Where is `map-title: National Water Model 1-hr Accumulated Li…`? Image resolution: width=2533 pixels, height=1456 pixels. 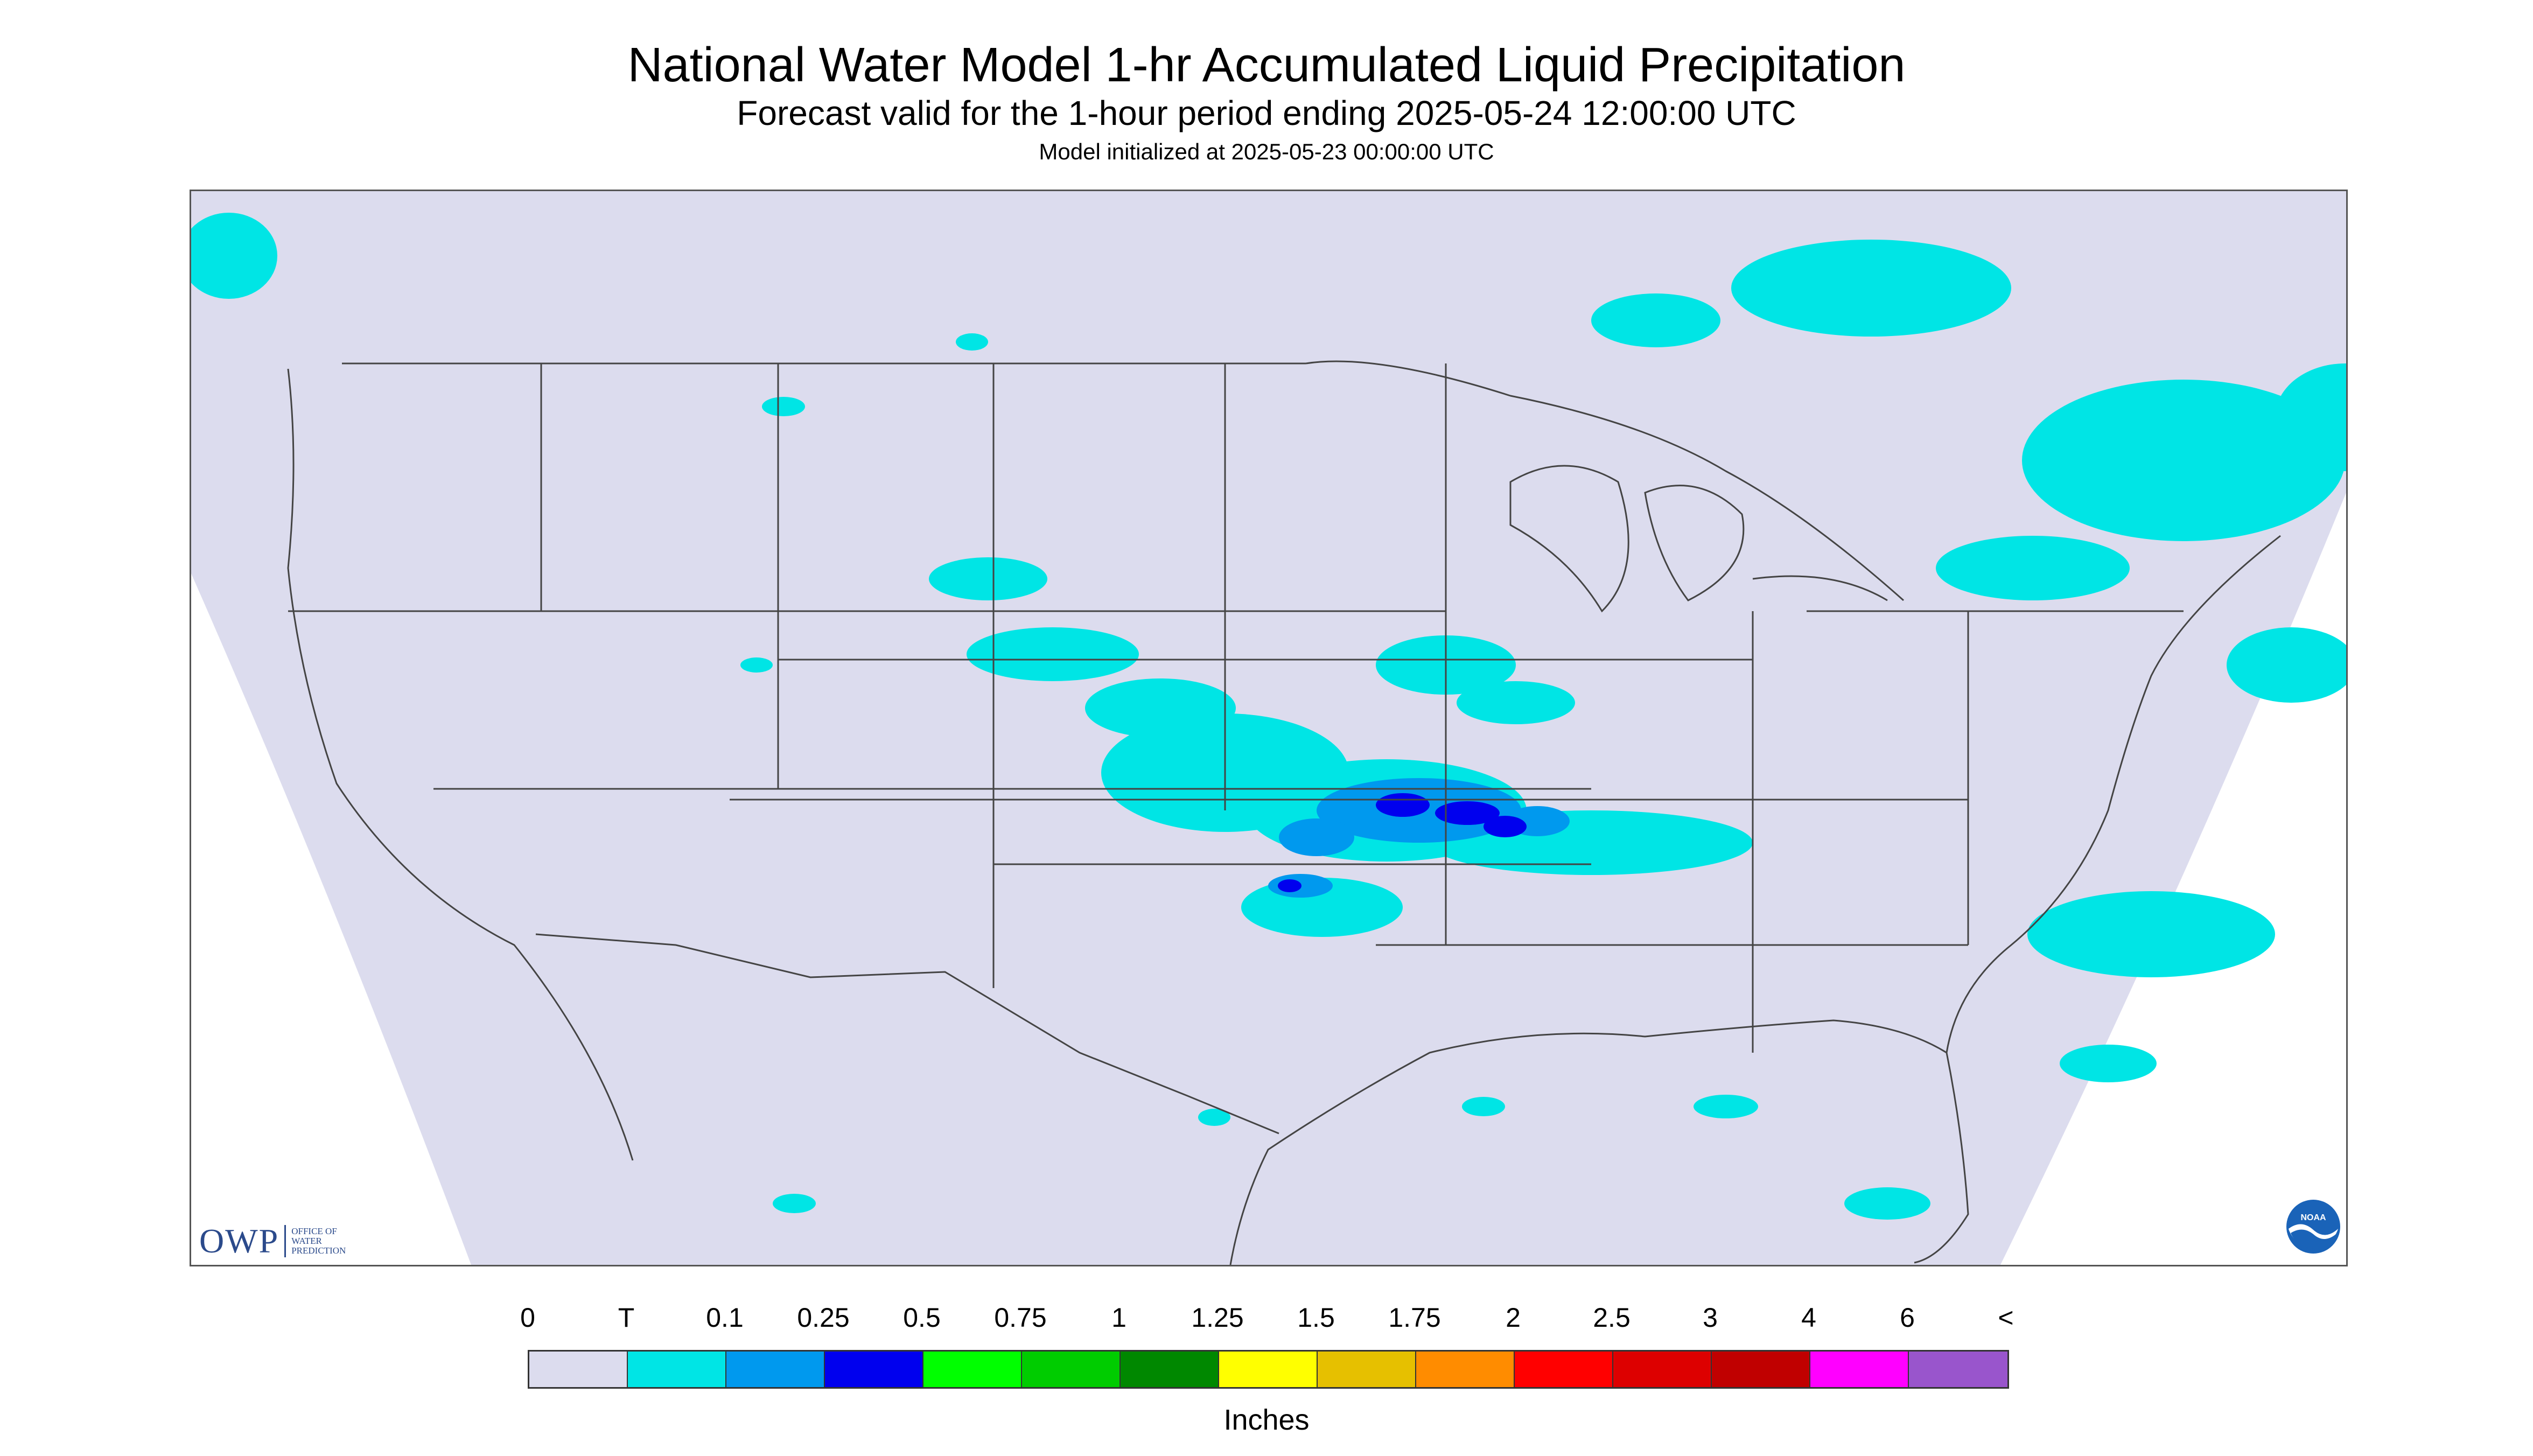
map-title: National Water Model 1-hr Accumulated Li… is located at coordinates (1266, 65).